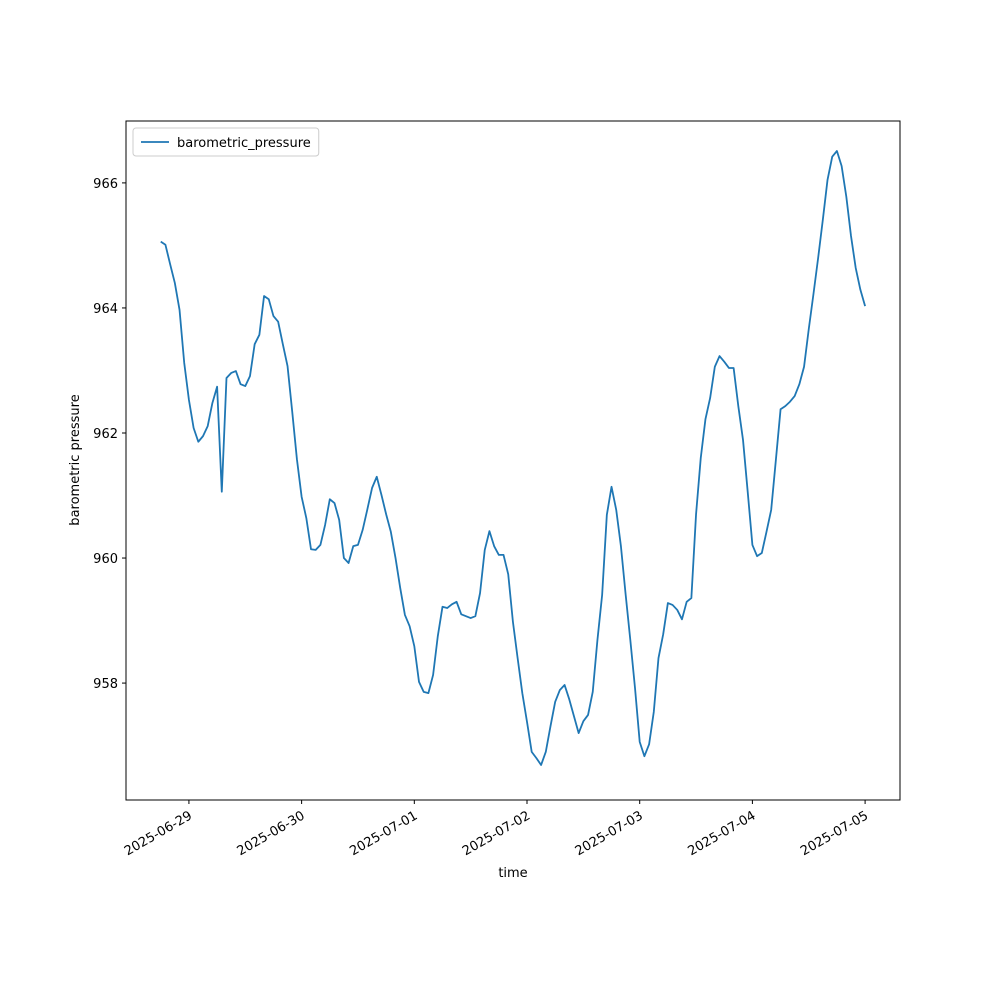  I want to click on legend-box, so click(226, 142).